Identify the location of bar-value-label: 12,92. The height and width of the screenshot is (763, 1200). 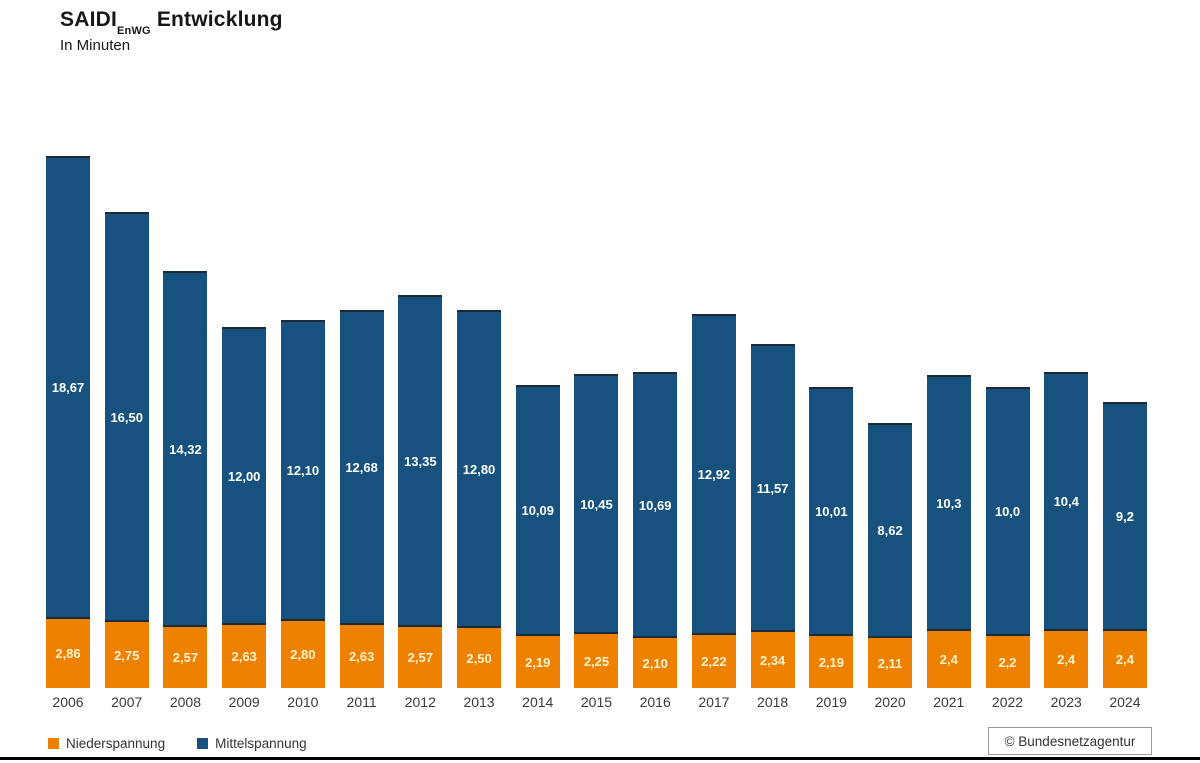
(714, 474).